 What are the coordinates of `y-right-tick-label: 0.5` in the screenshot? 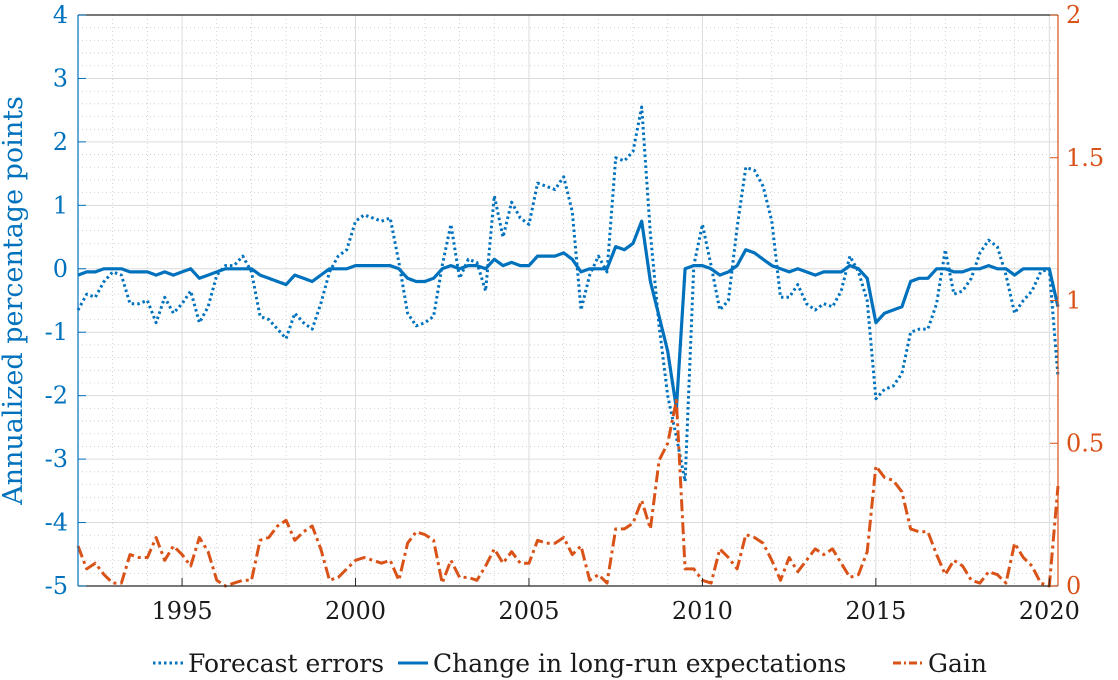 It's located at (1085, 443).